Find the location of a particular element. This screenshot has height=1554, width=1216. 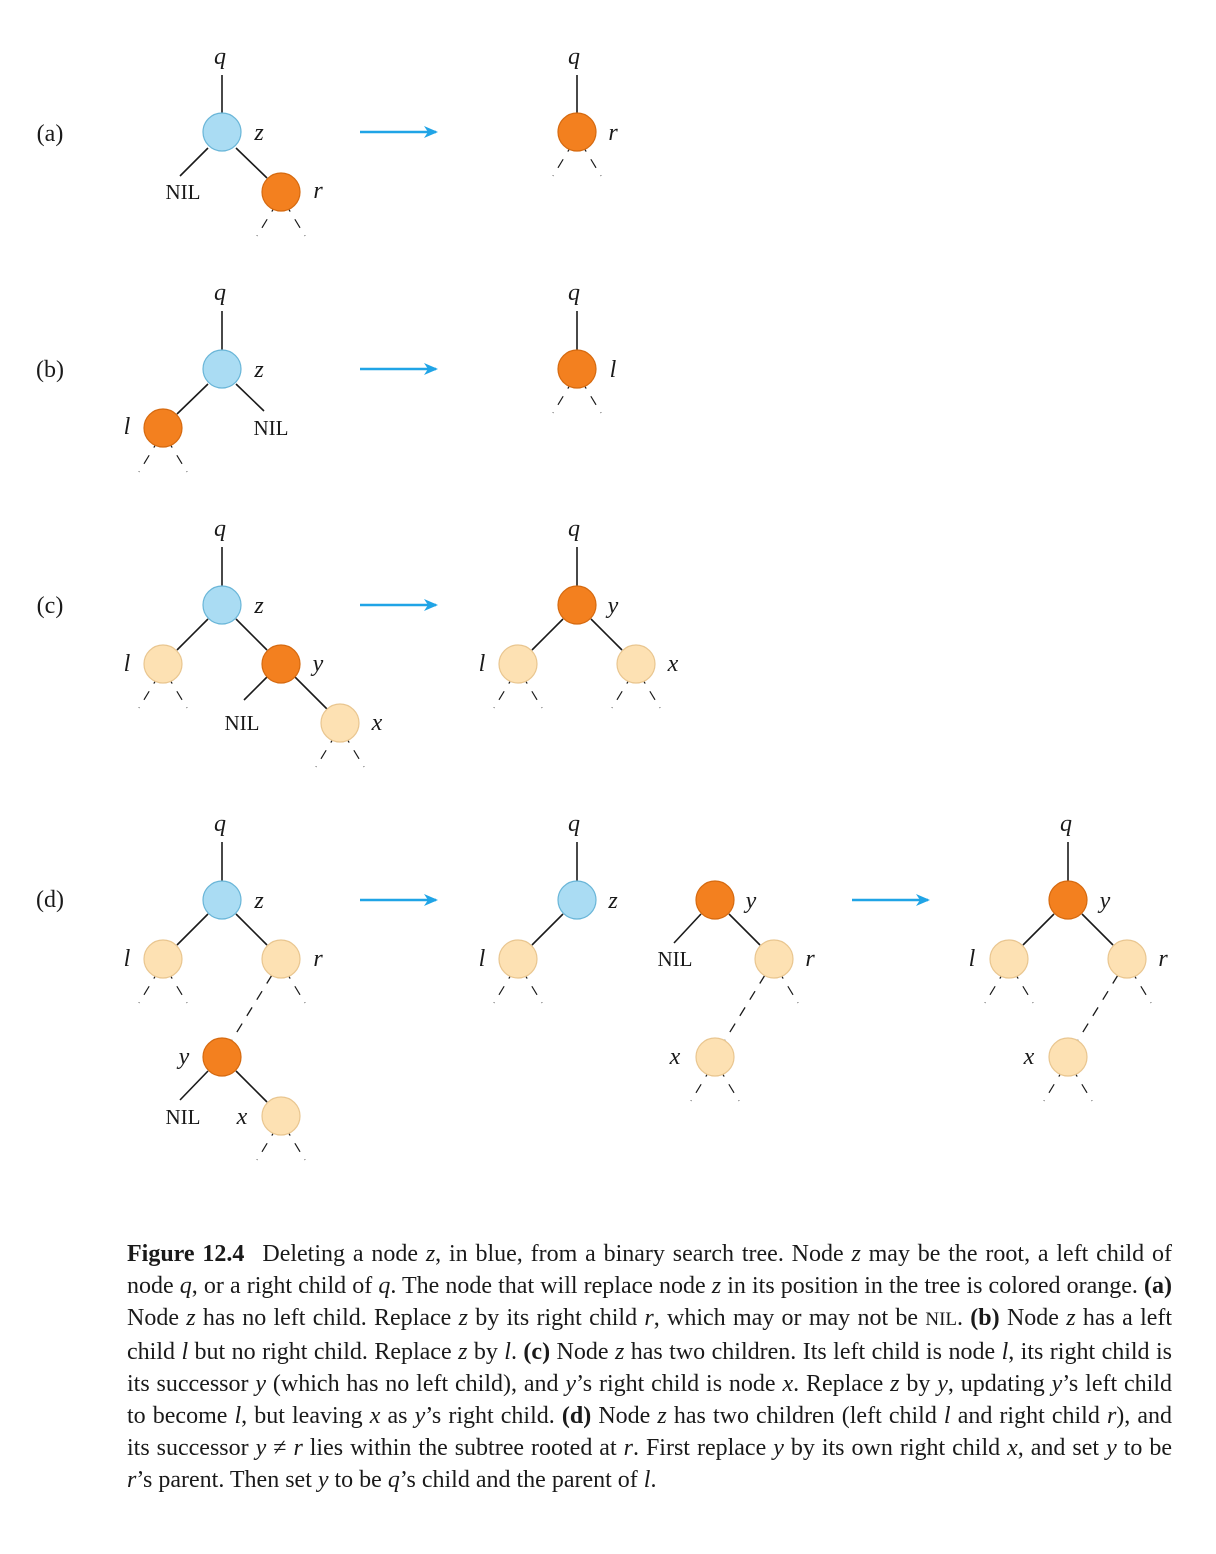

caption-part-d-label: (d) is located at coordinates (576, 1416).